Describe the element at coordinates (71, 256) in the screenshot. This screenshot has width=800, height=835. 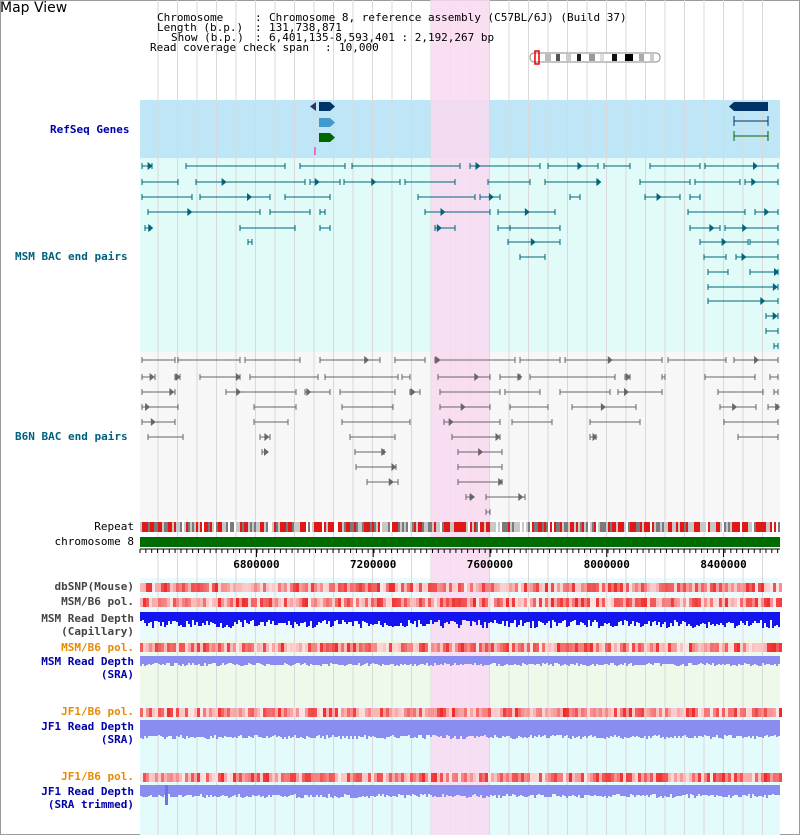
I see `track-label-msm-bac: MSM BAC end pairs` at that location.